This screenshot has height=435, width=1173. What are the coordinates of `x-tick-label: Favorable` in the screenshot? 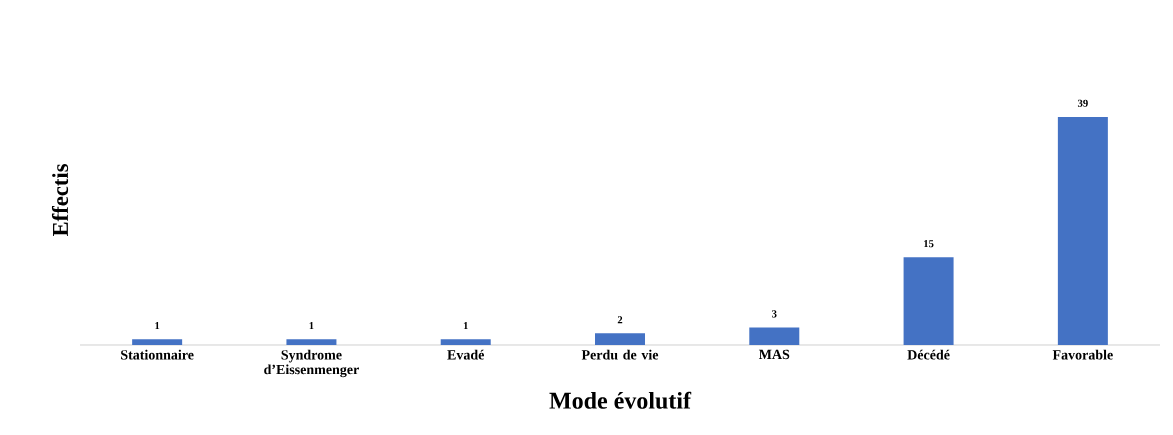 It's located at (1082, 354).